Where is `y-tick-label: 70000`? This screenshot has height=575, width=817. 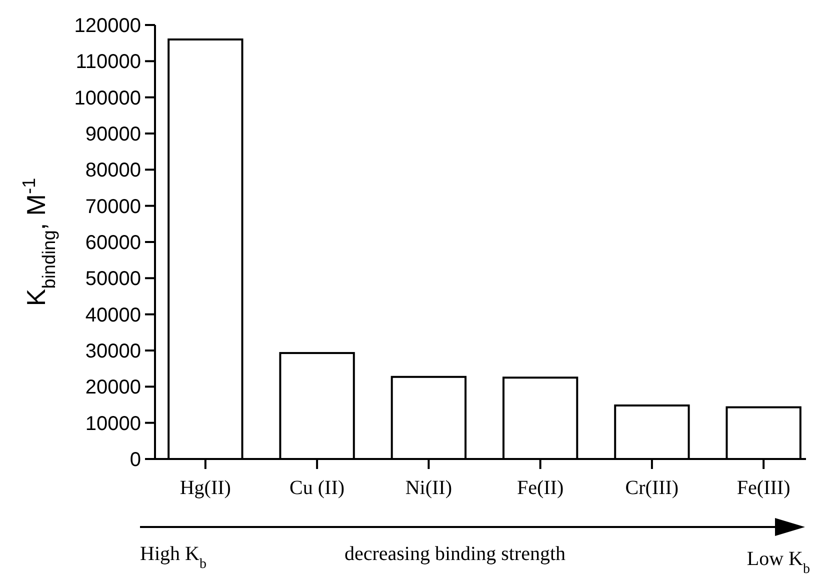 y-tick-label: 70000 is located at coordinates (113, 207).